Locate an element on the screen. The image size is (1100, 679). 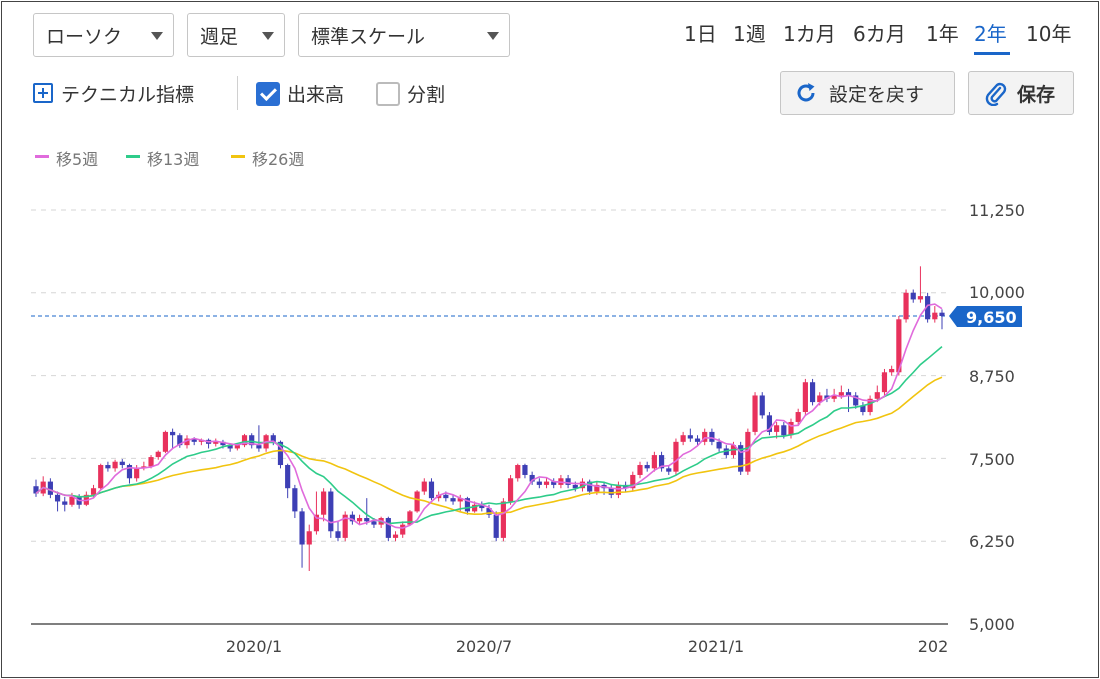
y-tick-label: 8,750 is located at coordinates (992, 376).